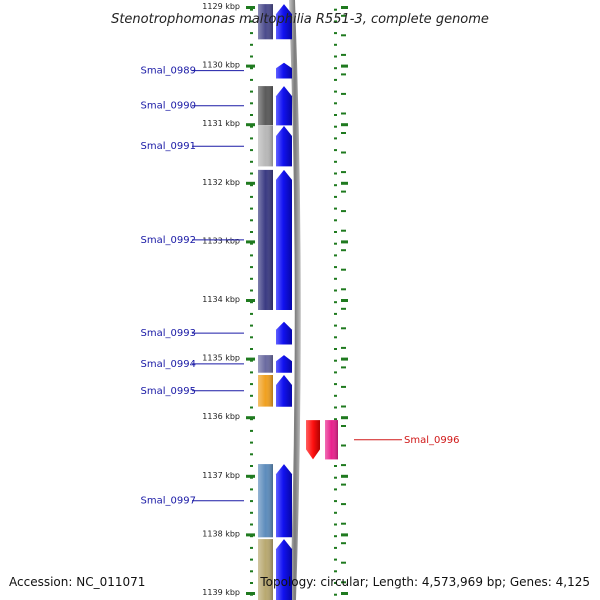 This screenshot has height=600, width=600. Describe the element at coordinates (221, 416) in the screenshot. I see `kbp-label: 1136 kbp` at that location.